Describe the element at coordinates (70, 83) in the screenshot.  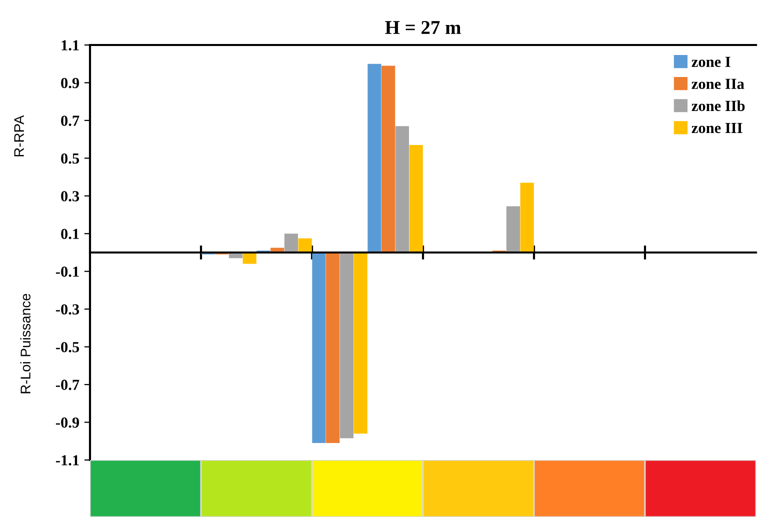
I see `y-tick-label: 0.9` at that location.